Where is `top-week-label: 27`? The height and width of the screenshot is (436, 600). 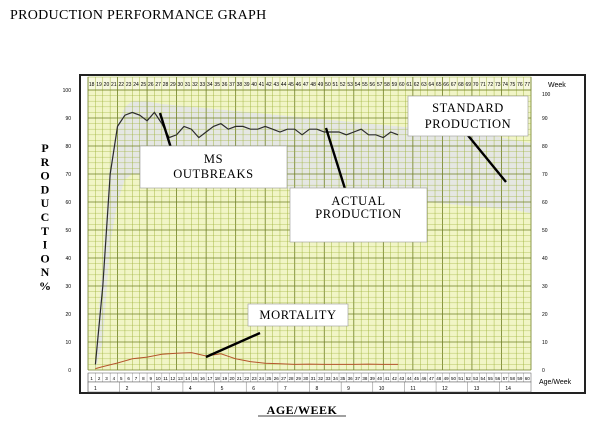 top-week-label: 27 is located at coordinates (158, 85).